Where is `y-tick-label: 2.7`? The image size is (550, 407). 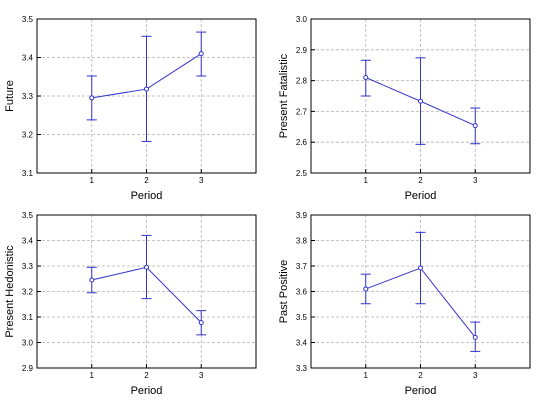
y-tick-label: 2.7 is located at coordinates (302, 111).